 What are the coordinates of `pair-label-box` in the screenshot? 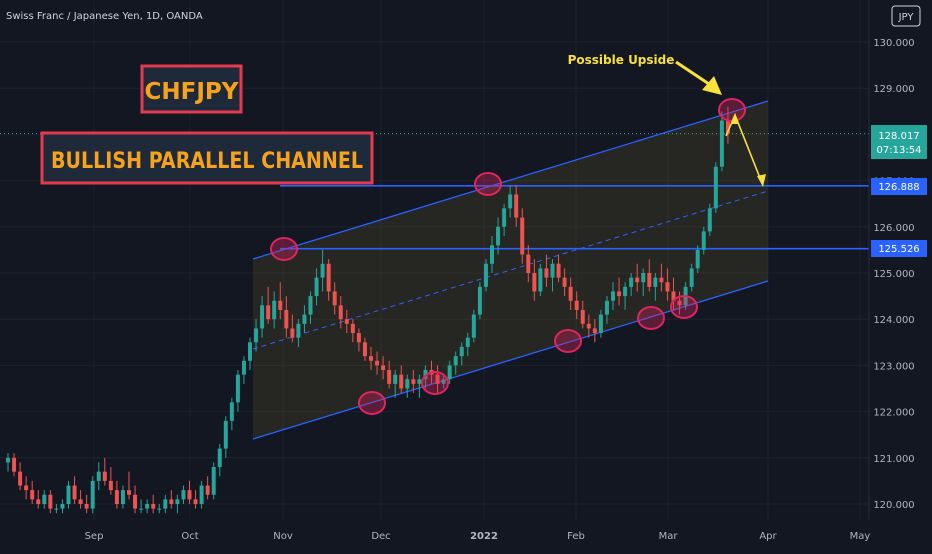 It's located at (191, 89).